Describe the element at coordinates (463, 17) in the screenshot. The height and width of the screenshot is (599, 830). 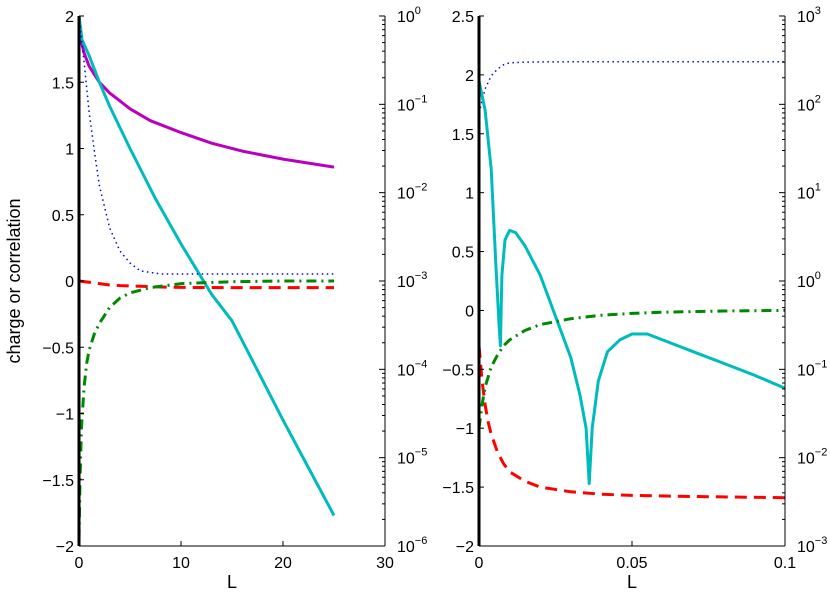
I see `y-tick-label: 2.5` at that location.